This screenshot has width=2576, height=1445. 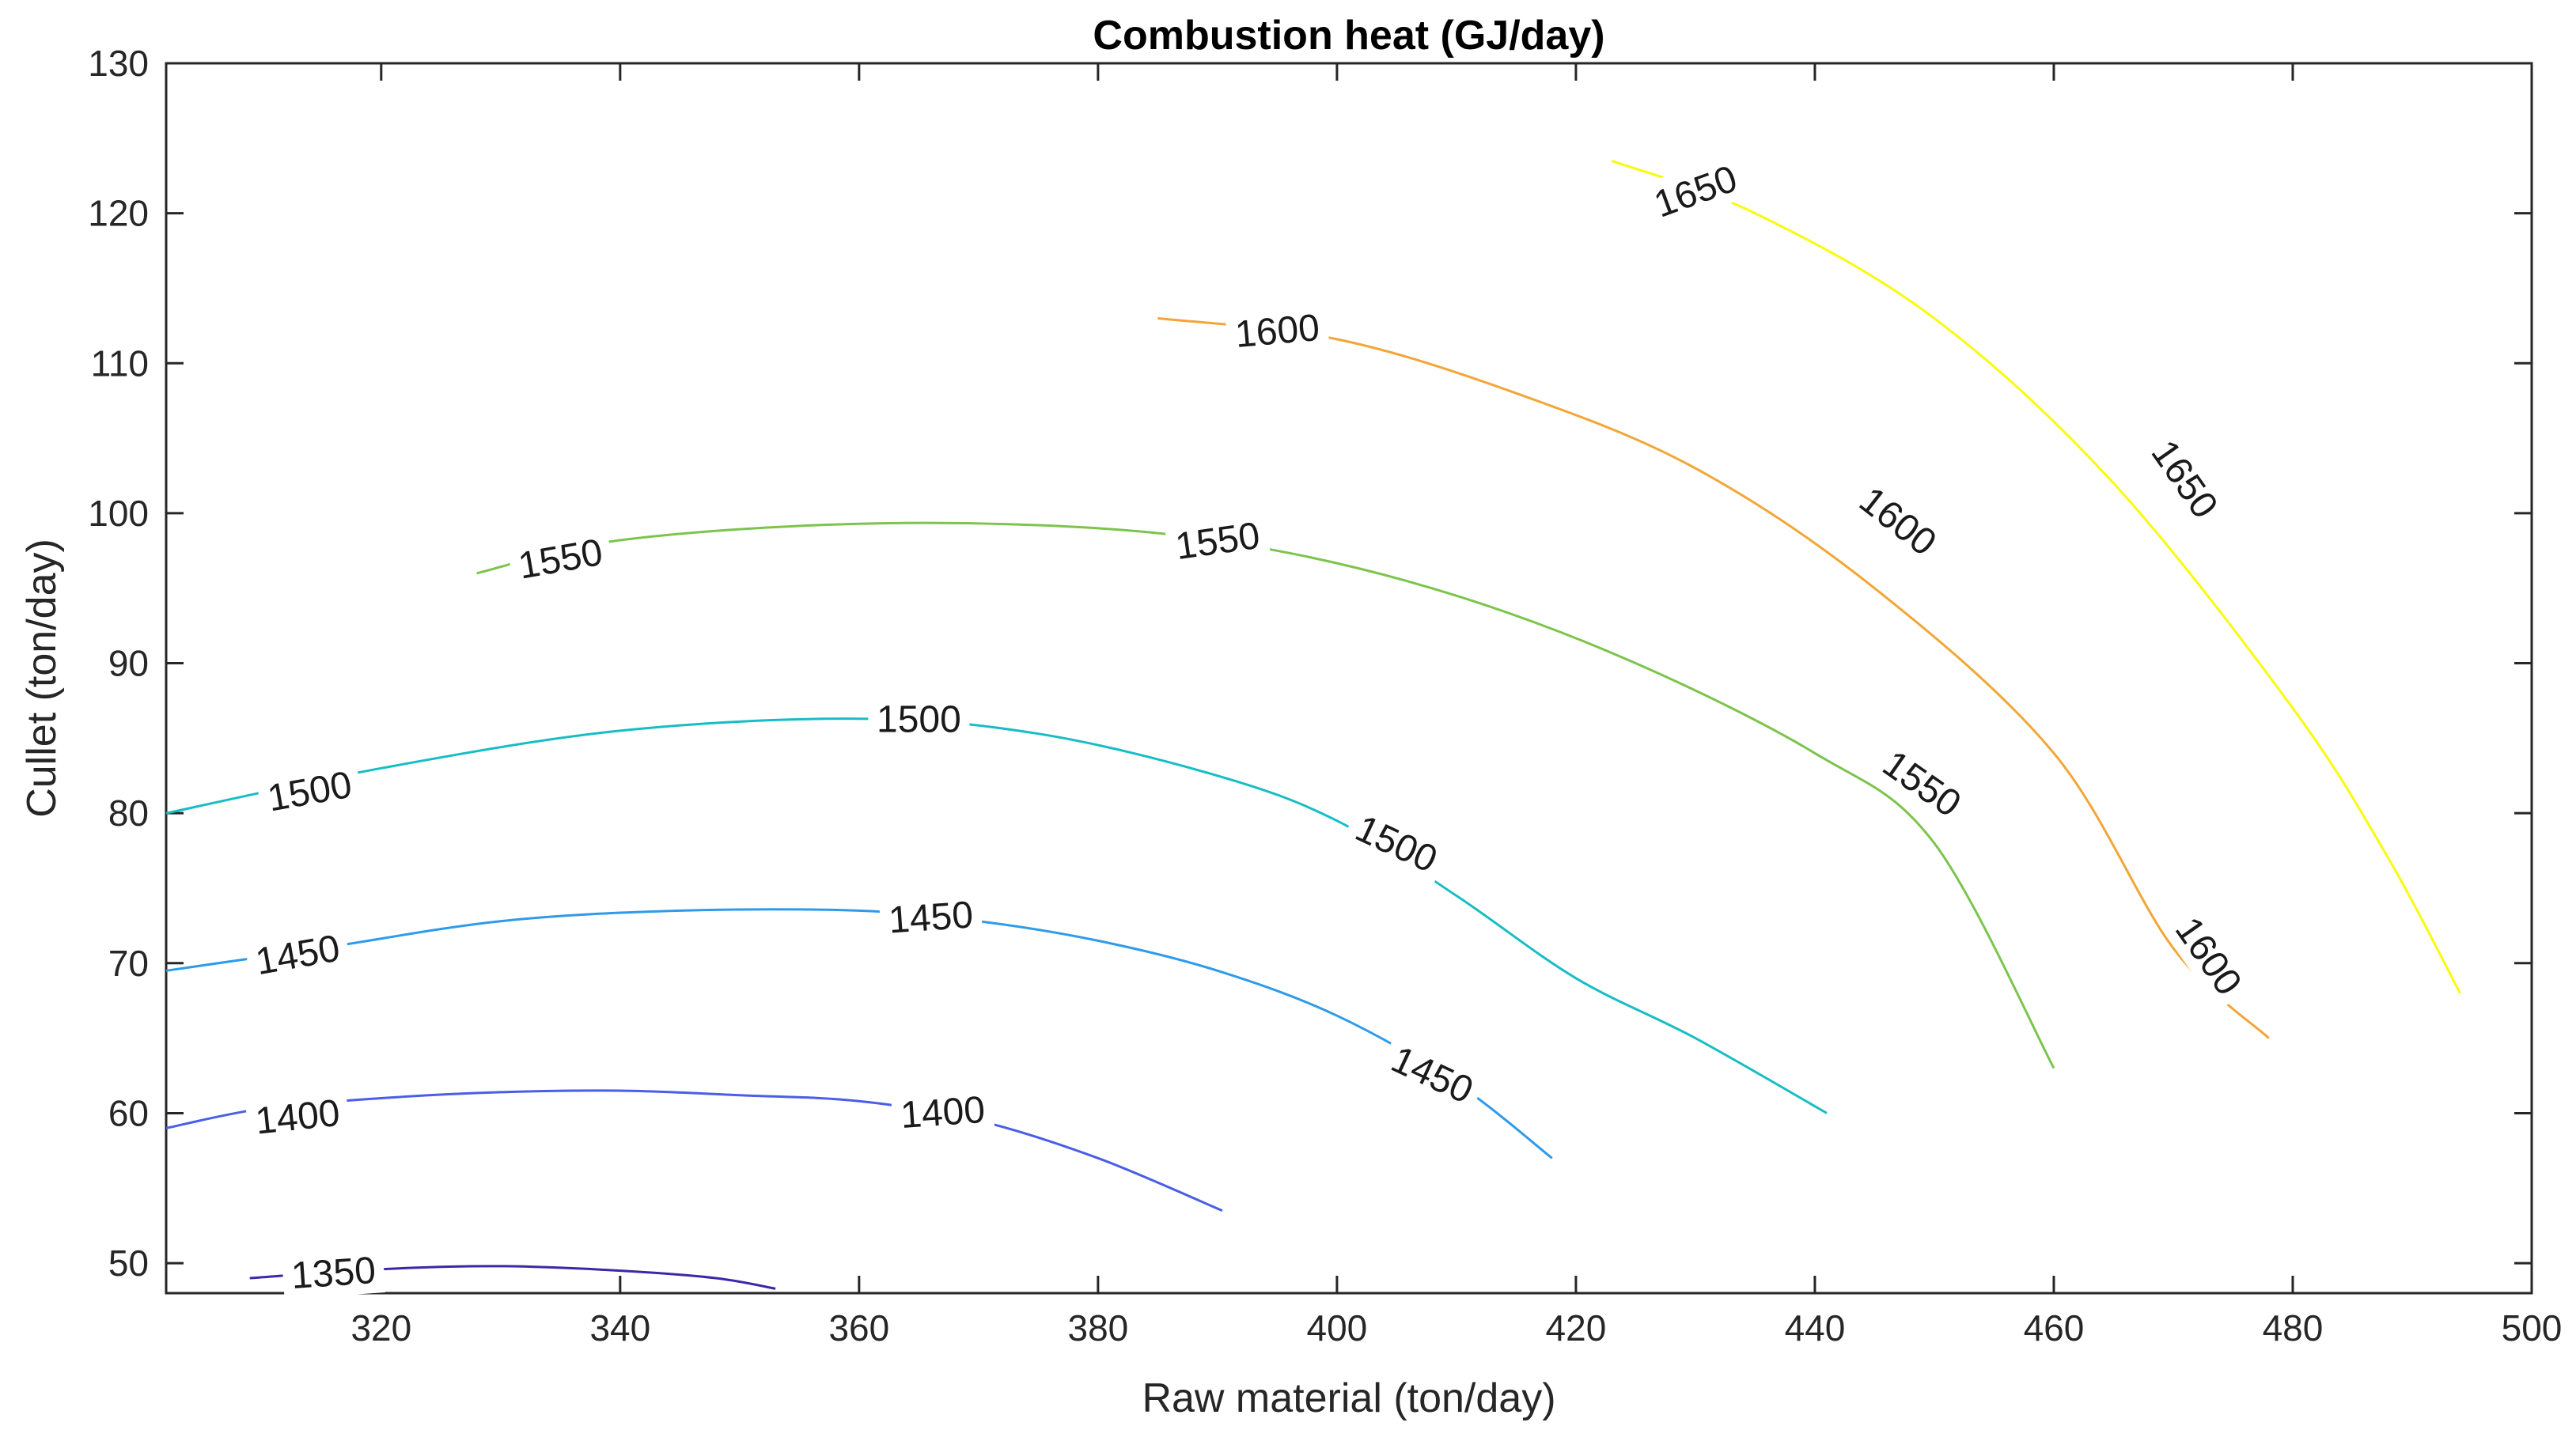 What do you see at coordinates (380, 1328) in the screenshot?
I see `x-tick-label: 320` at bounding box center [380, 1328].